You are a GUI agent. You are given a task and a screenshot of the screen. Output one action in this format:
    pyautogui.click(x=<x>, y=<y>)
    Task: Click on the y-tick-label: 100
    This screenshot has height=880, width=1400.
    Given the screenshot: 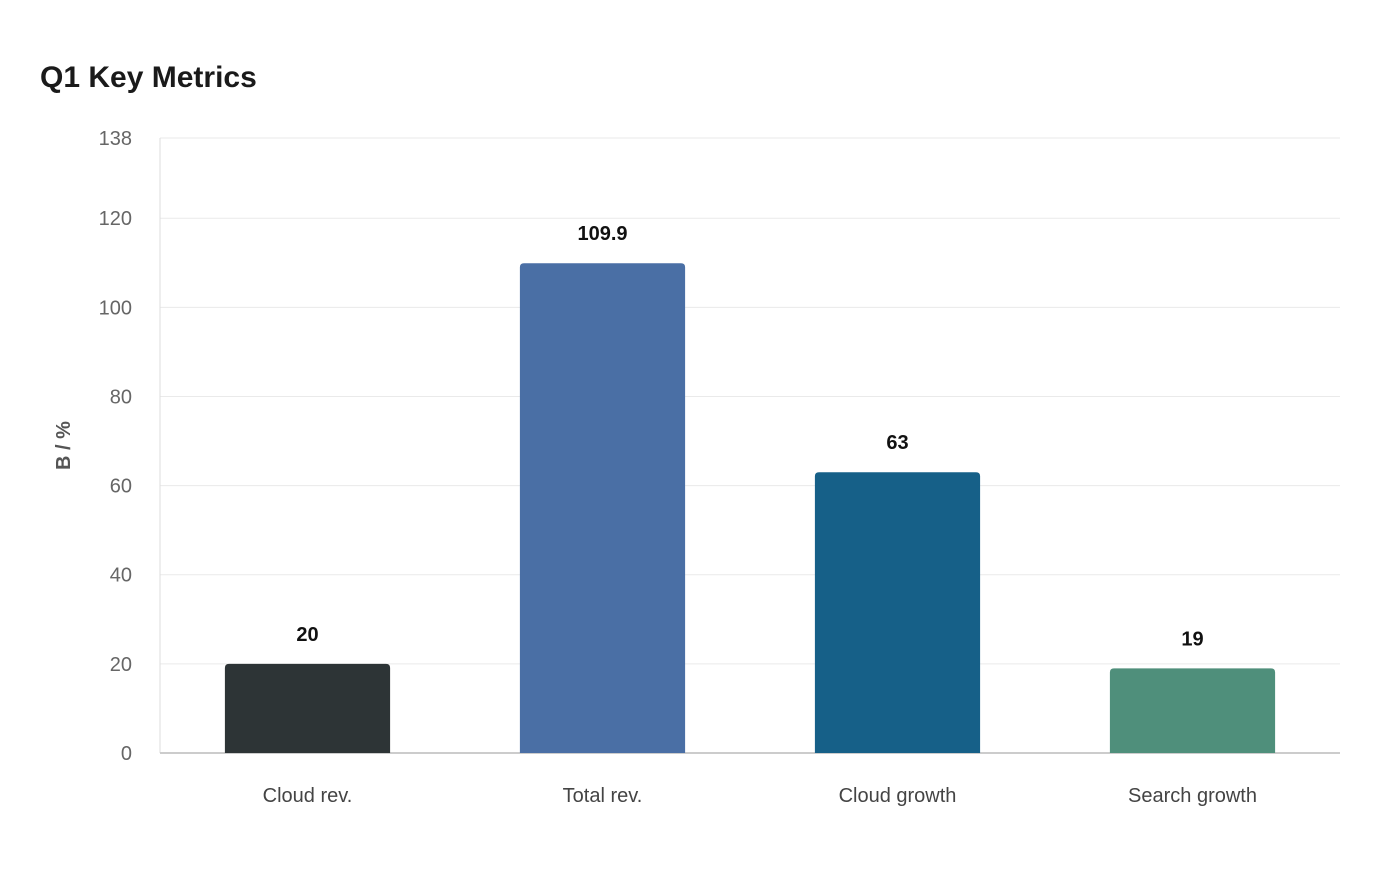 What is the action you would take?
    pyautogui.click(x=115, y=308)
    